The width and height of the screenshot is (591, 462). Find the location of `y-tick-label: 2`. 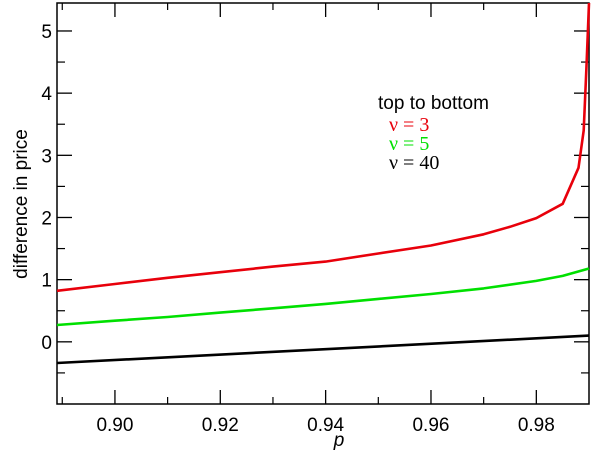

y-tick-label: 2 is located at coordinates (46, 218).